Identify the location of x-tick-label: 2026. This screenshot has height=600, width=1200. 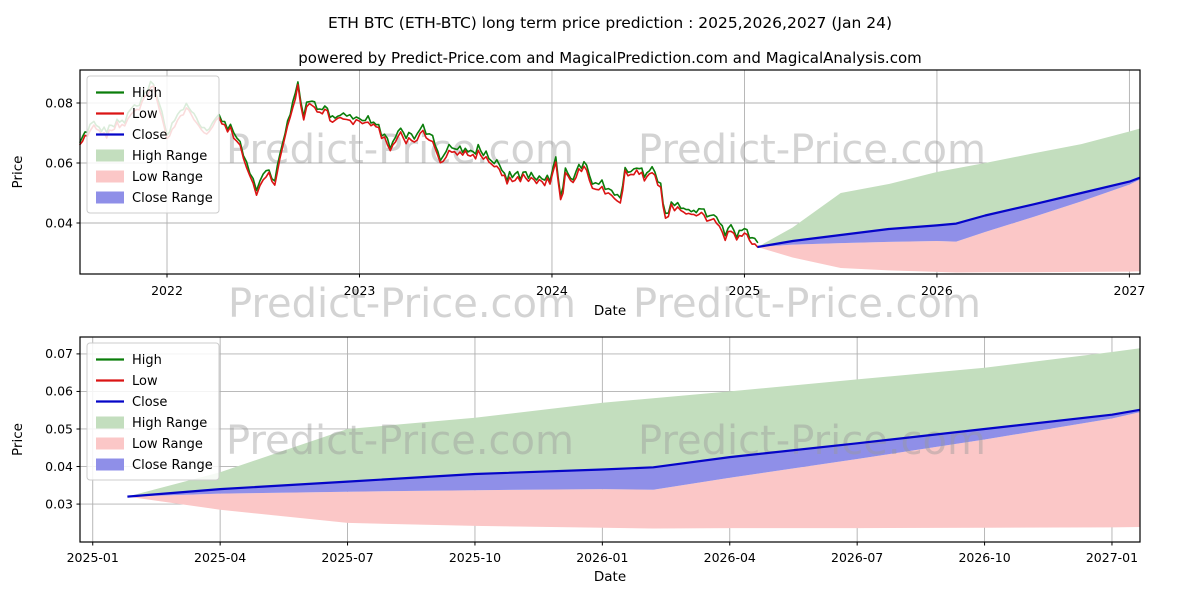
(937, 290).